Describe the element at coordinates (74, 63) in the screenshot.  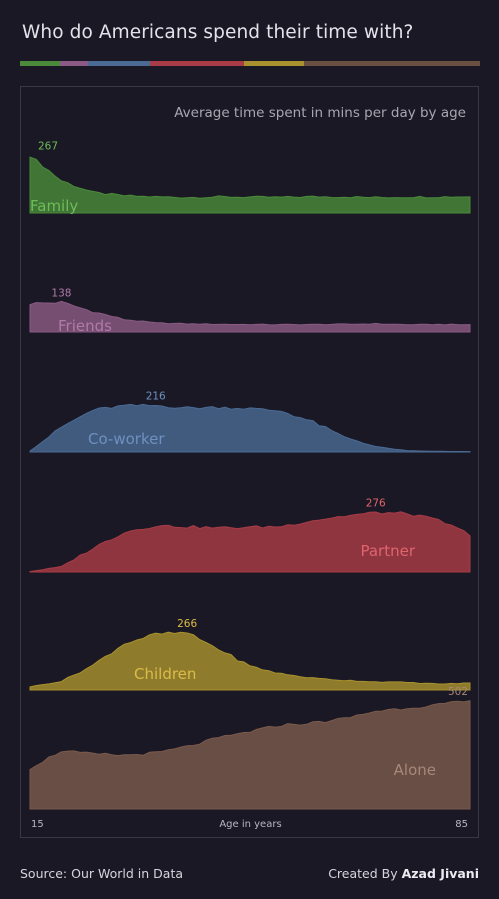
I see `strip-friends` at that location.